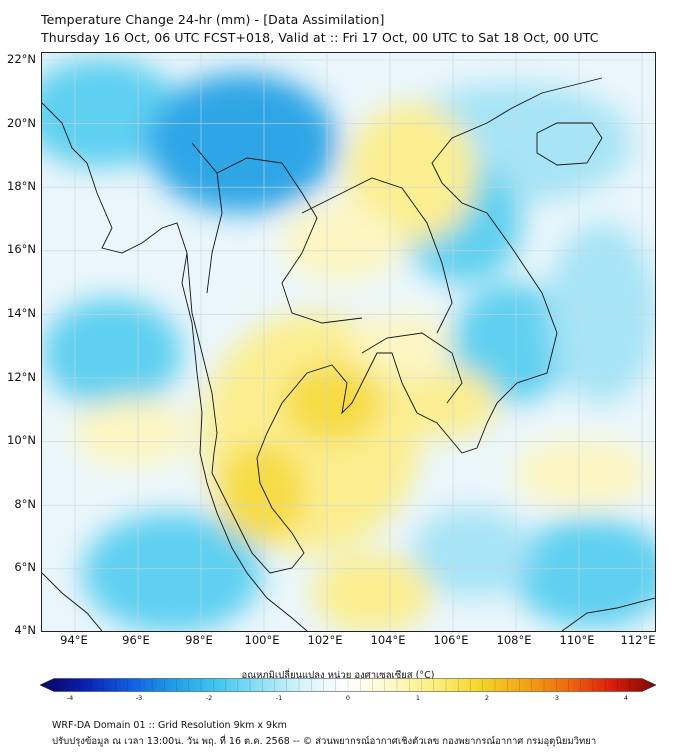  What do you see at coordinates (25, 504) in the screenshot?
I see `lat-label-8n: 8°N` at bounding box center [25, 504].